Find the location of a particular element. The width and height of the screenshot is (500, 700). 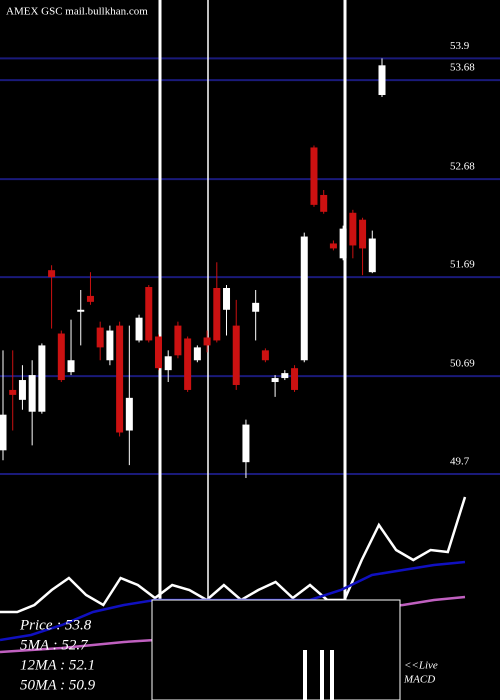

y-tick-label: 49.7 is located at coordinates (460, 462).